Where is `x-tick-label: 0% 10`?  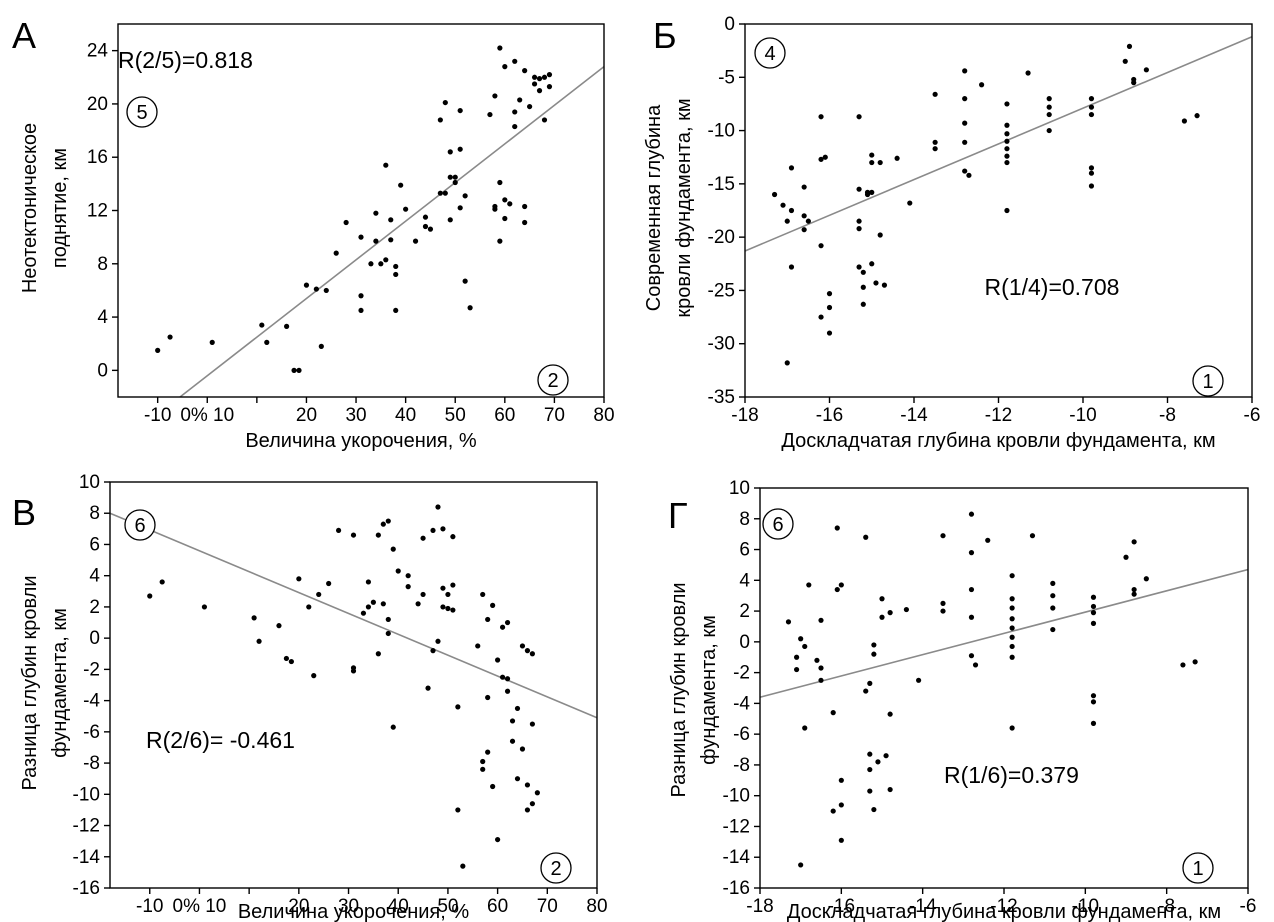
x-tick-label: 0% 10 is located at coordinates (200, 906).